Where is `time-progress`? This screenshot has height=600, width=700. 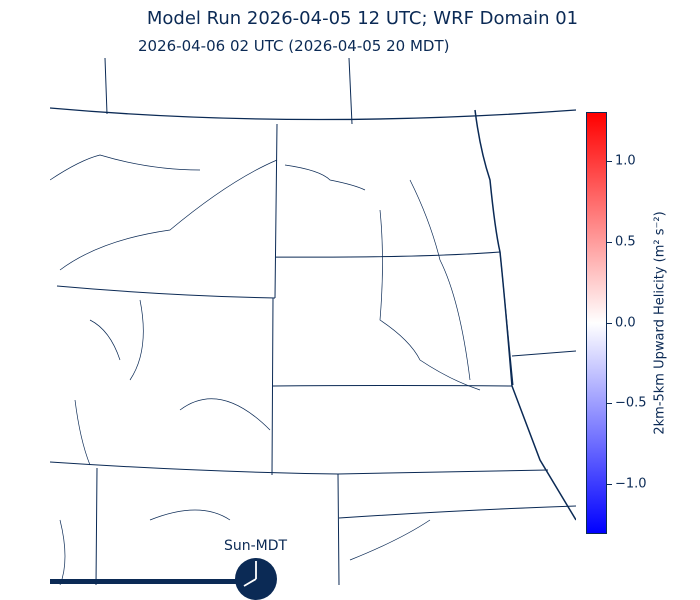 time-progress is located at coordinates (163, 579).